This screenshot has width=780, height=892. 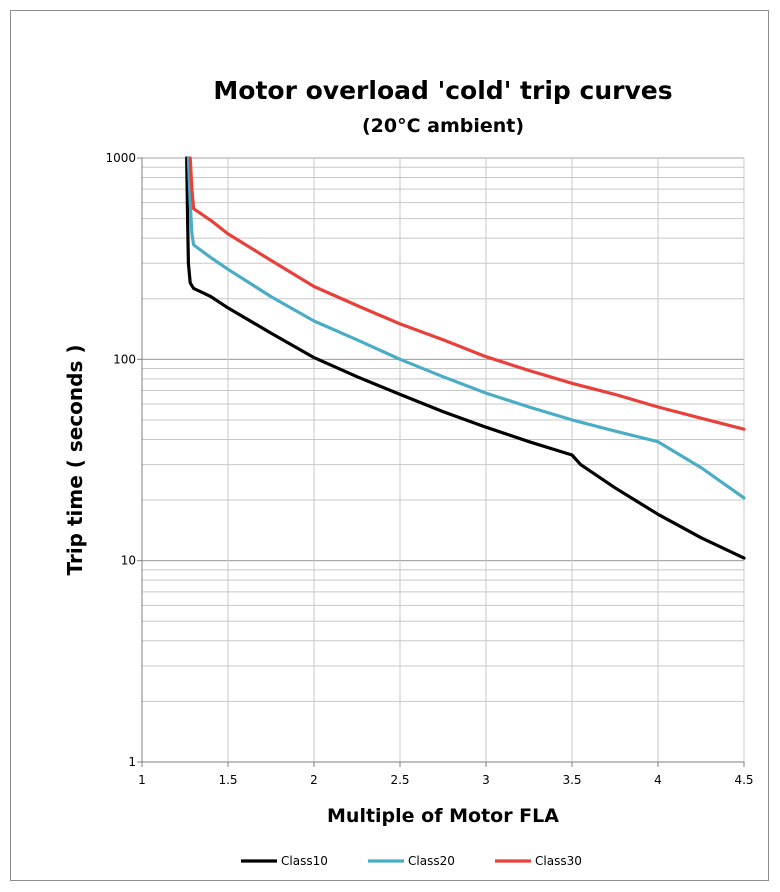 What do you see at coordinates (120, 158) in the screenshot?
I see `y-tick-label: 1000` at bounding box center [120, 158].